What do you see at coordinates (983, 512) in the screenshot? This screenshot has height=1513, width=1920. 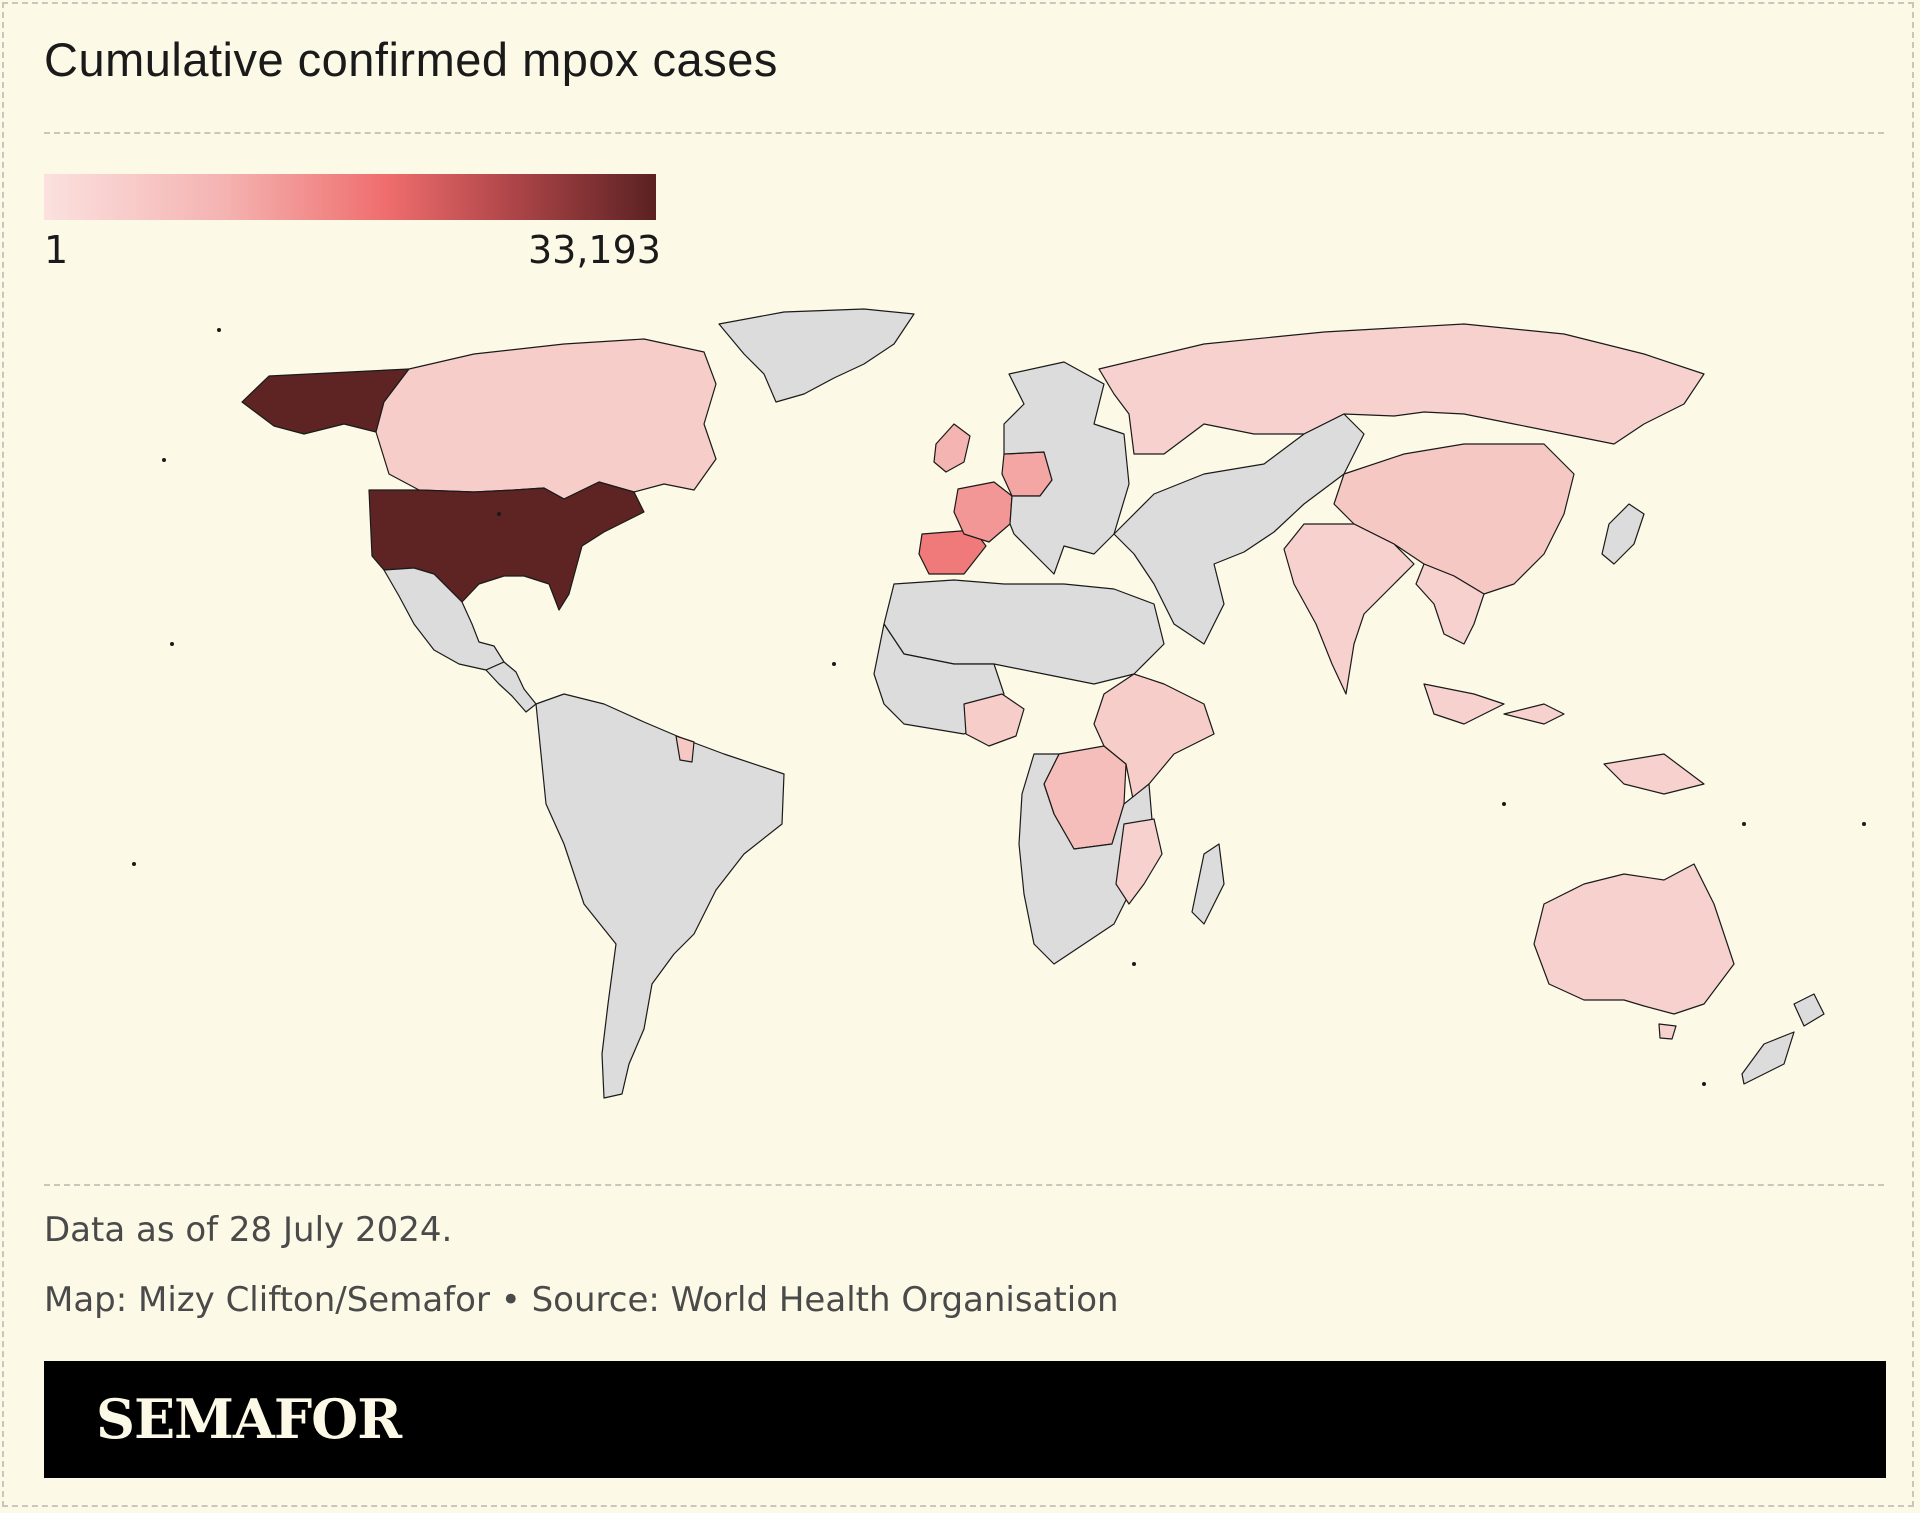 I see `region-france` at bounding box center [983, 512].